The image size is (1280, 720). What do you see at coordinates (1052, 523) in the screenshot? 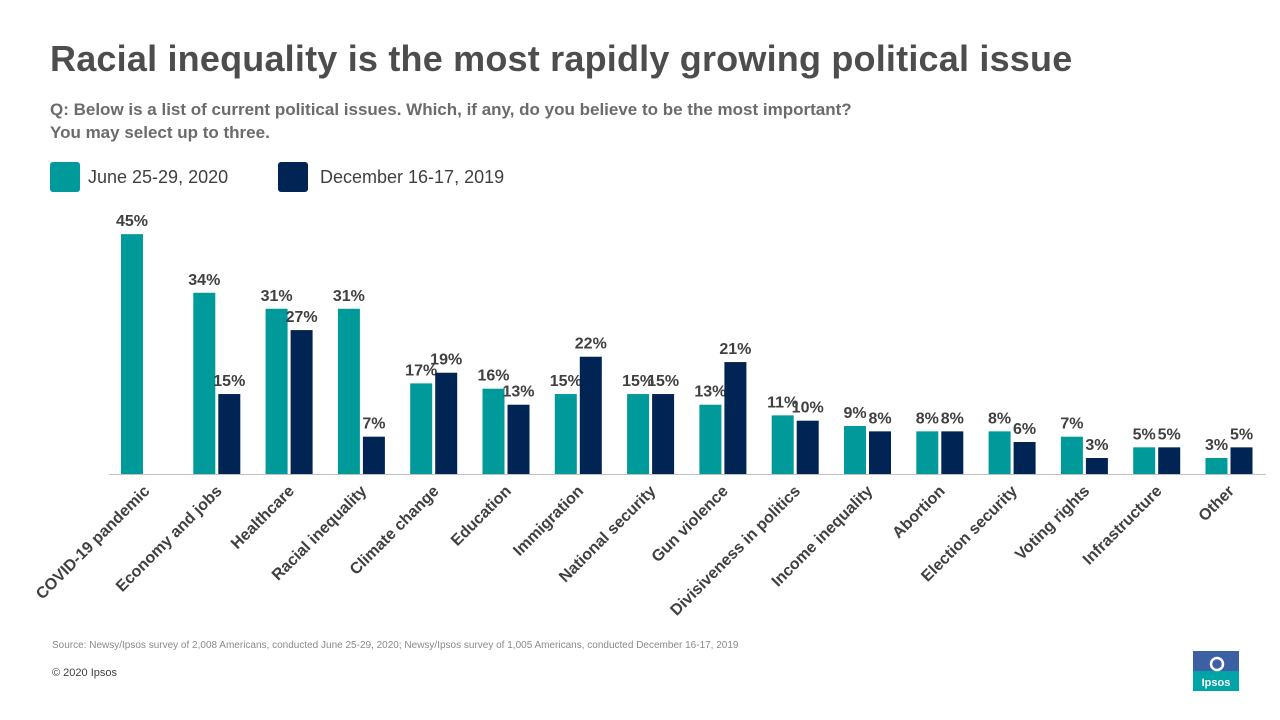
I see `category-label-voting-rights: Voting rights` at bounding box center [1052, 523].